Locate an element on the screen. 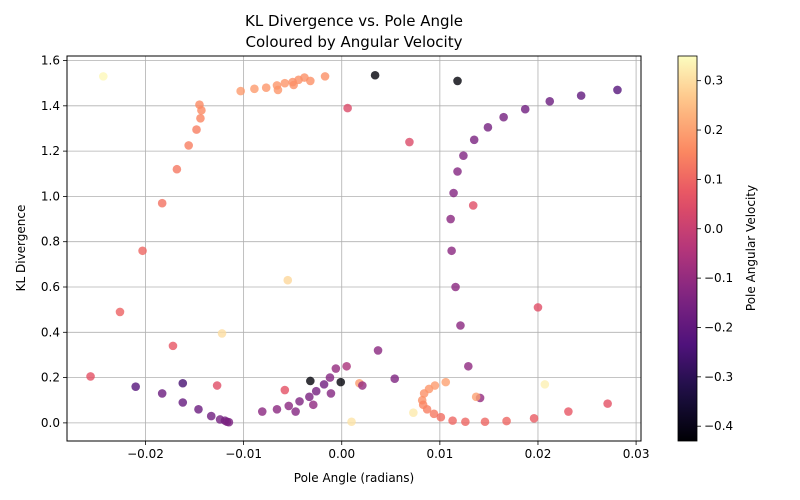  x-tick-label-2: 0.00 is located at coordinates (341, 454).